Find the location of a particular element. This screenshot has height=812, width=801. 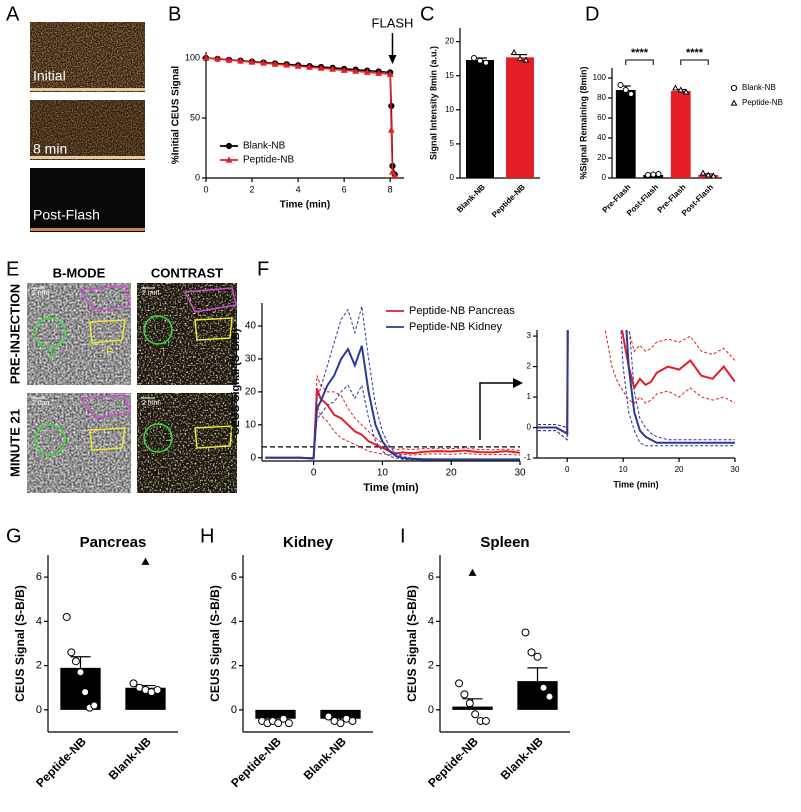

column-header: B-MODE is located at coordinates (79, 272).